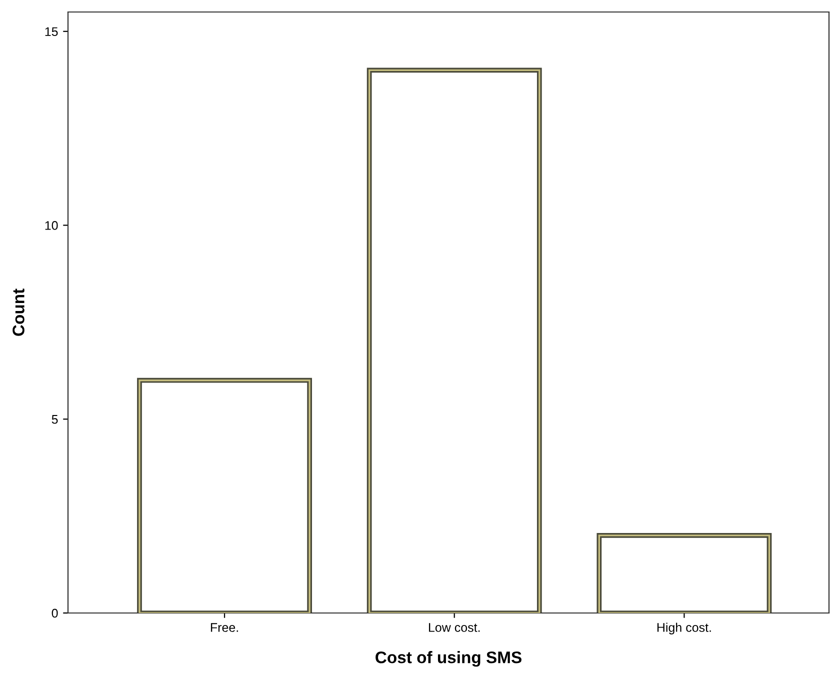 Image resolution: width=831 pixels, height=680 pixels. I want to click on x-tick-label: High cost., so click(684, 628).